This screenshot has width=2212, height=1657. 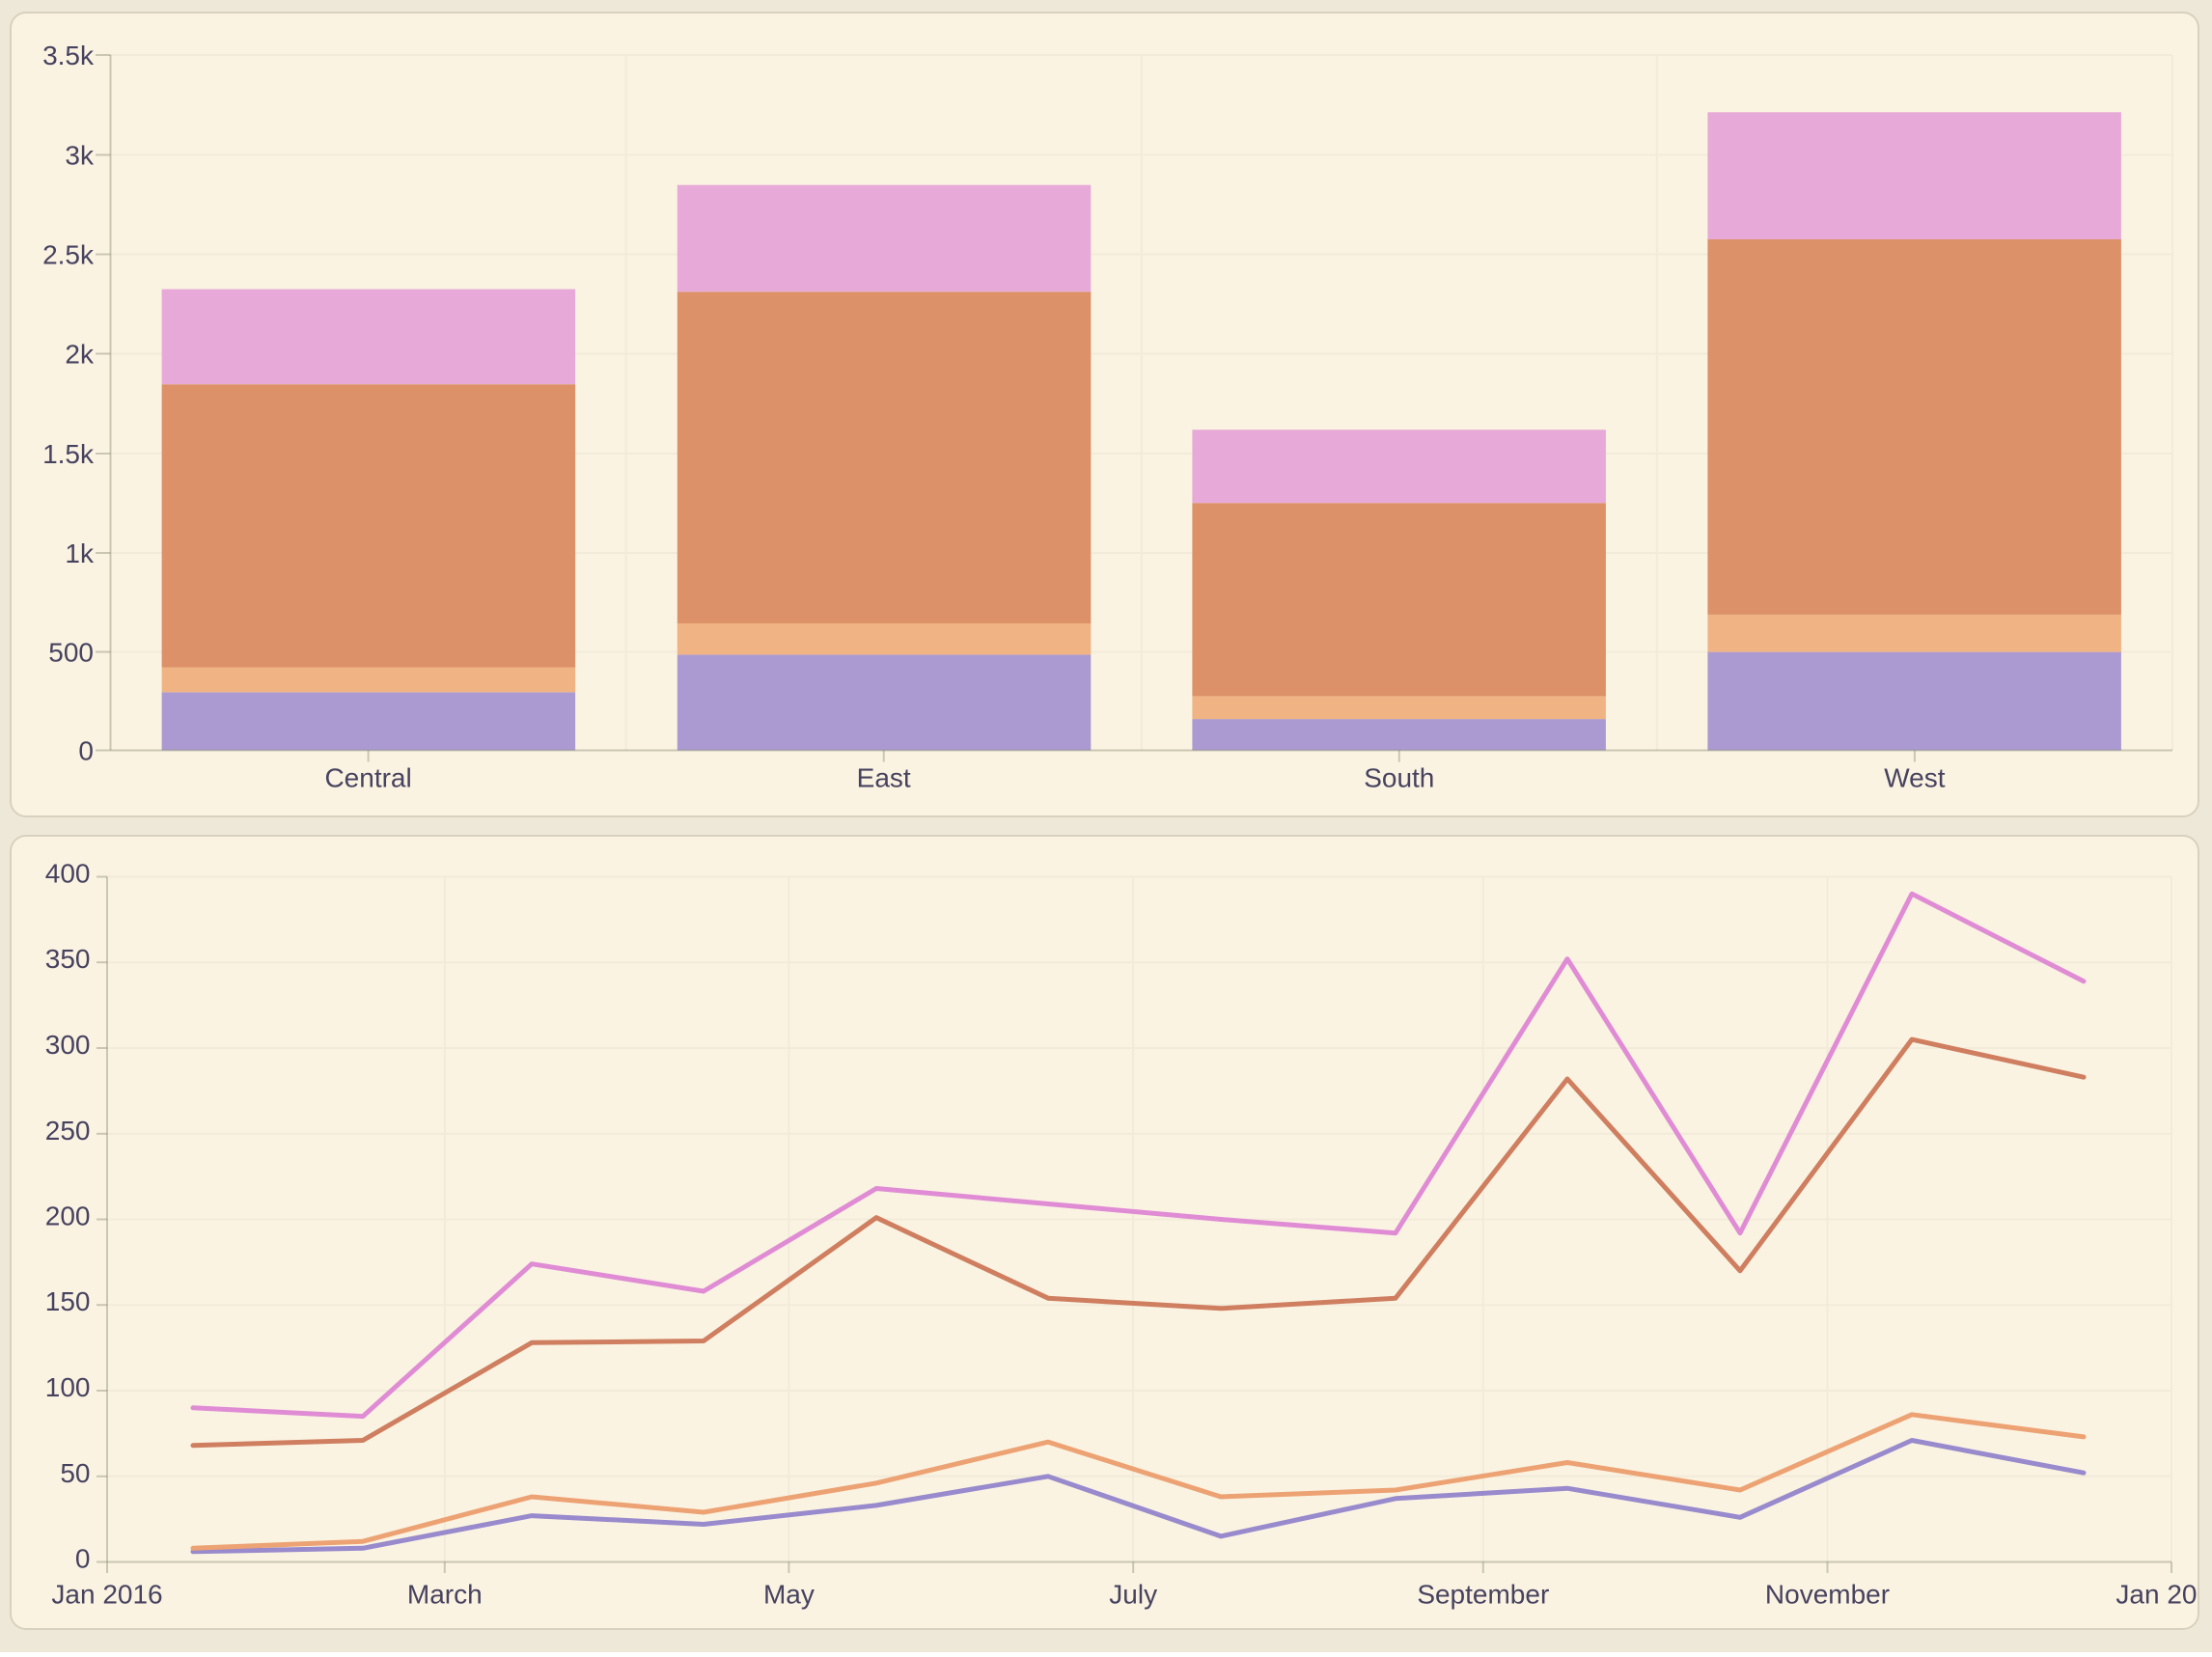 I want to click on svg-text: 500, so click(x=71, y=653).